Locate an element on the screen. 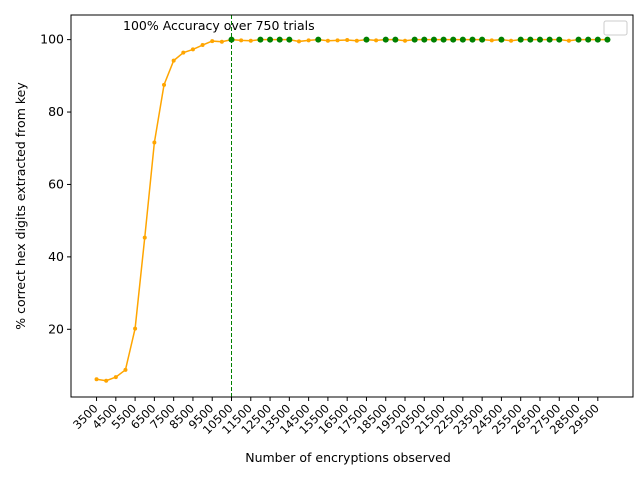 This screenshot has height=484, width=640. y-tick-label: 40 is located at coordinates (56, 256).